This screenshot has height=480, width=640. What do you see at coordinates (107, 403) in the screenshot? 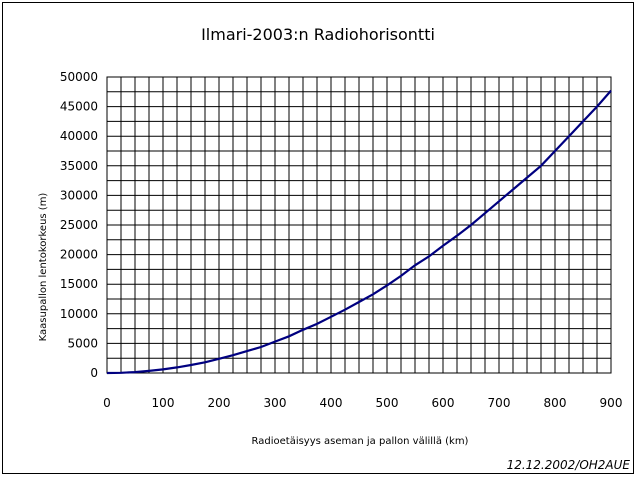
I see `x-tick-label: 0` at bounding box center [107, 403].